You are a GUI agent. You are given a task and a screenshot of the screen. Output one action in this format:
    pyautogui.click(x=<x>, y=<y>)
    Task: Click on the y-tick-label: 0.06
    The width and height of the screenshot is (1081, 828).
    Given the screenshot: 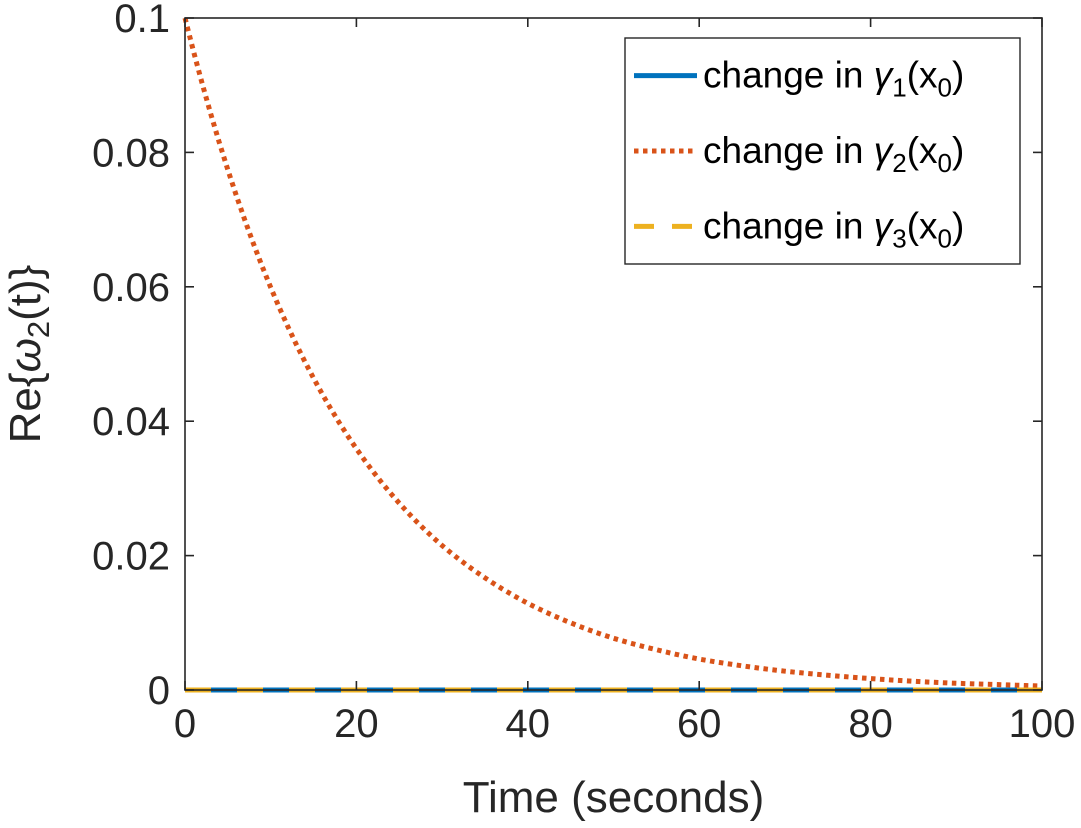 What is the action you would take?
    pyautogui.click(x=131, y=288)
    